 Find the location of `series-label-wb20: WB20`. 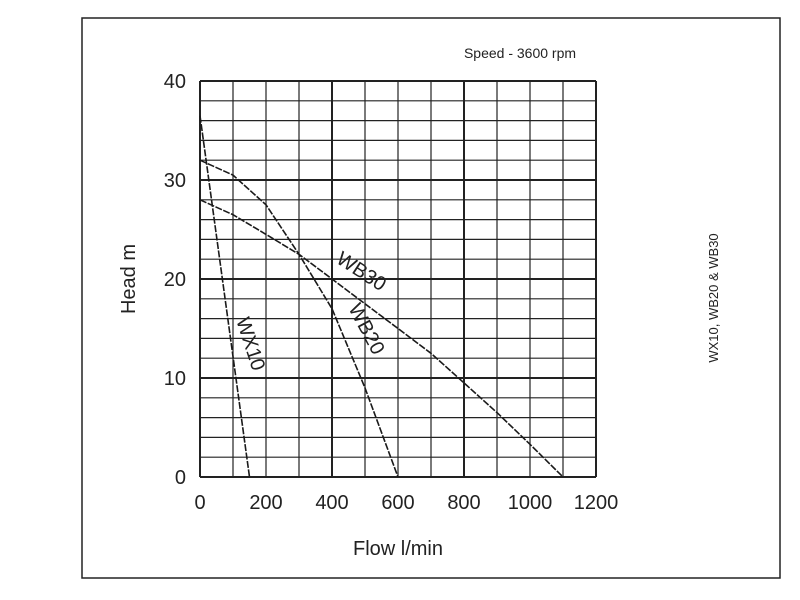

series-label-wb20: WB20 is located at coordinates (366, 329).